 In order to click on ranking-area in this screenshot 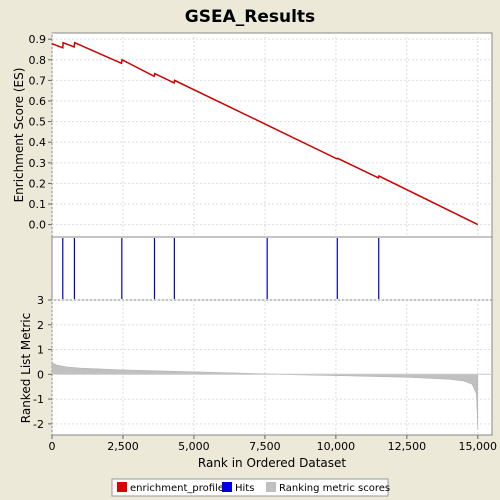, I will do `click(271, 396)`.